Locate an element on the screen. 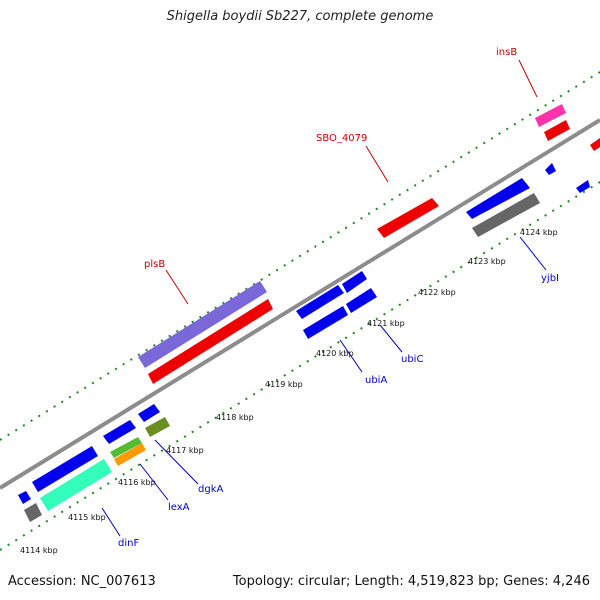 The image size is (600, 600). accession-text: Accession: NC_007613 is located at coordinates (82, 581).